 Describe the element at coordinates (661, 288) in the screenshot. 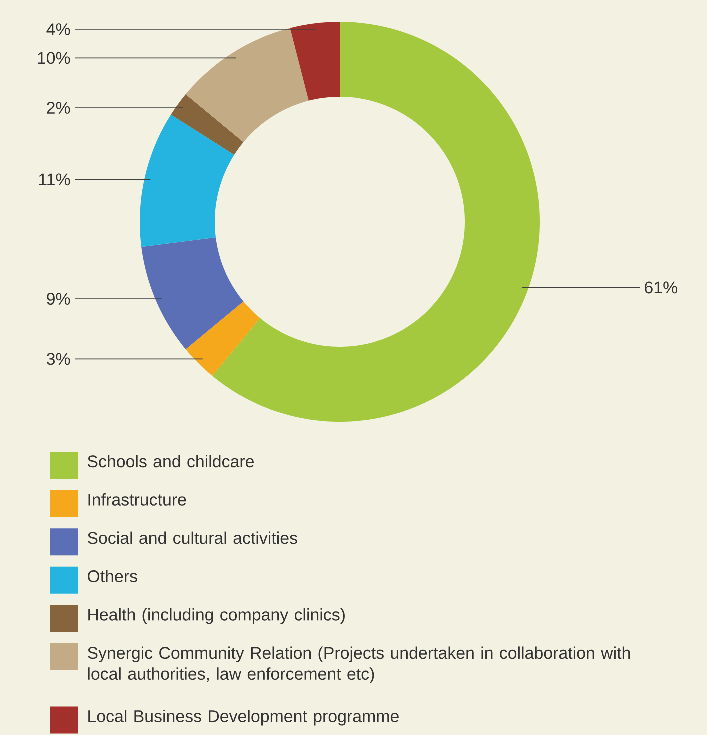

I see `data-label: 61%` at that location.